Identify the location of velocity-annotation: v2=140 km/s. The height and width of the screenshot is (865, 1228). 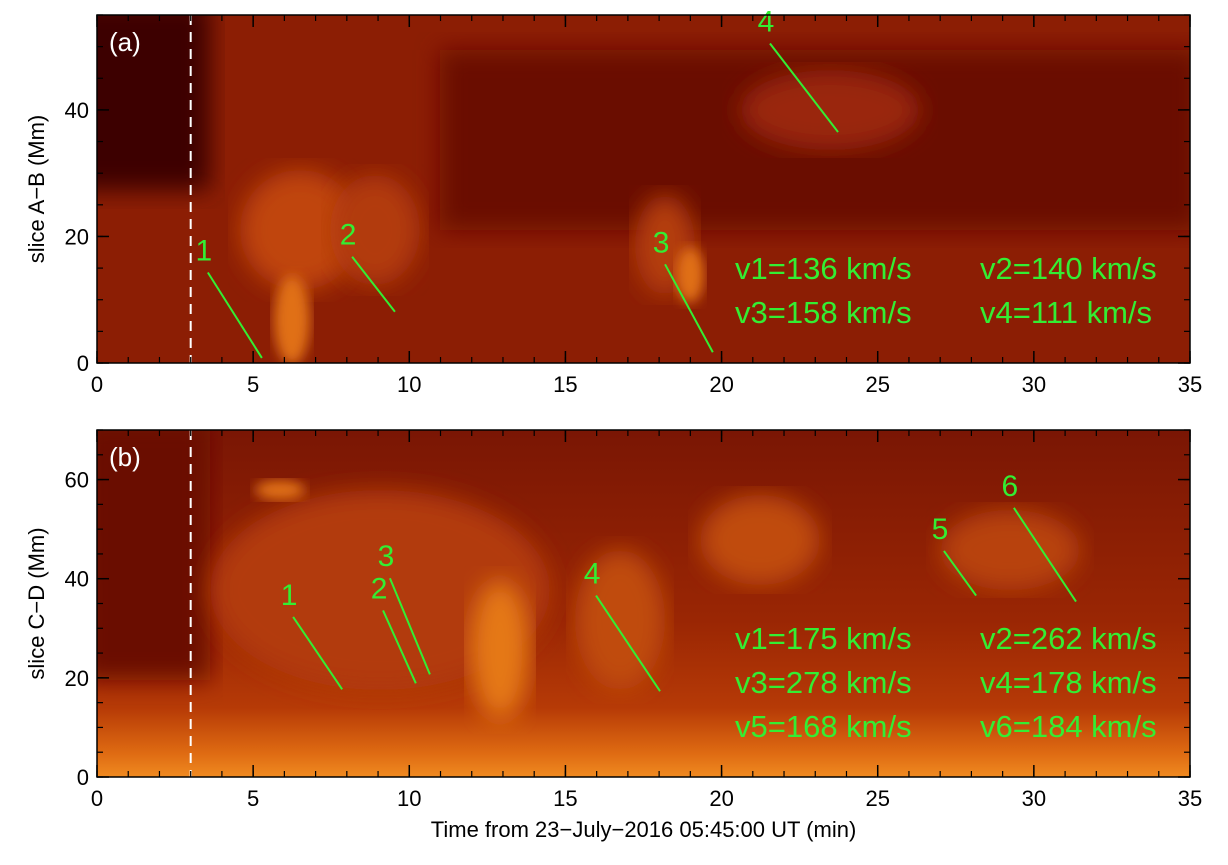
(1068, 268).